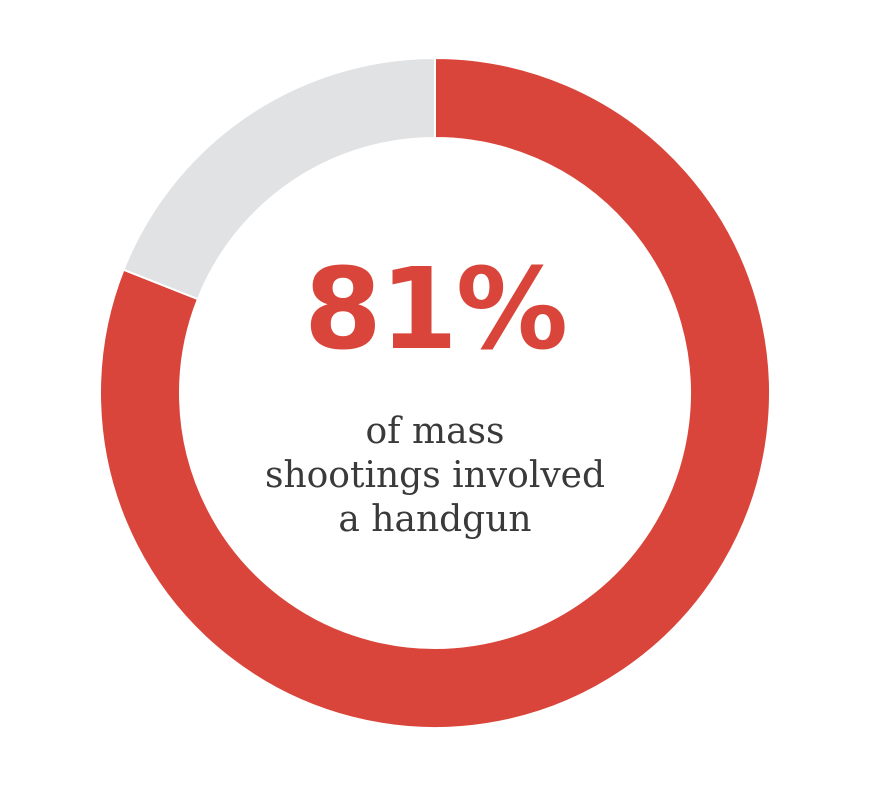 The width and height of the screenshot is (870, 796). Describe the element at coordinates (435, 519) in the screenshot. I see `caption-line-3: a handgun` at that location.